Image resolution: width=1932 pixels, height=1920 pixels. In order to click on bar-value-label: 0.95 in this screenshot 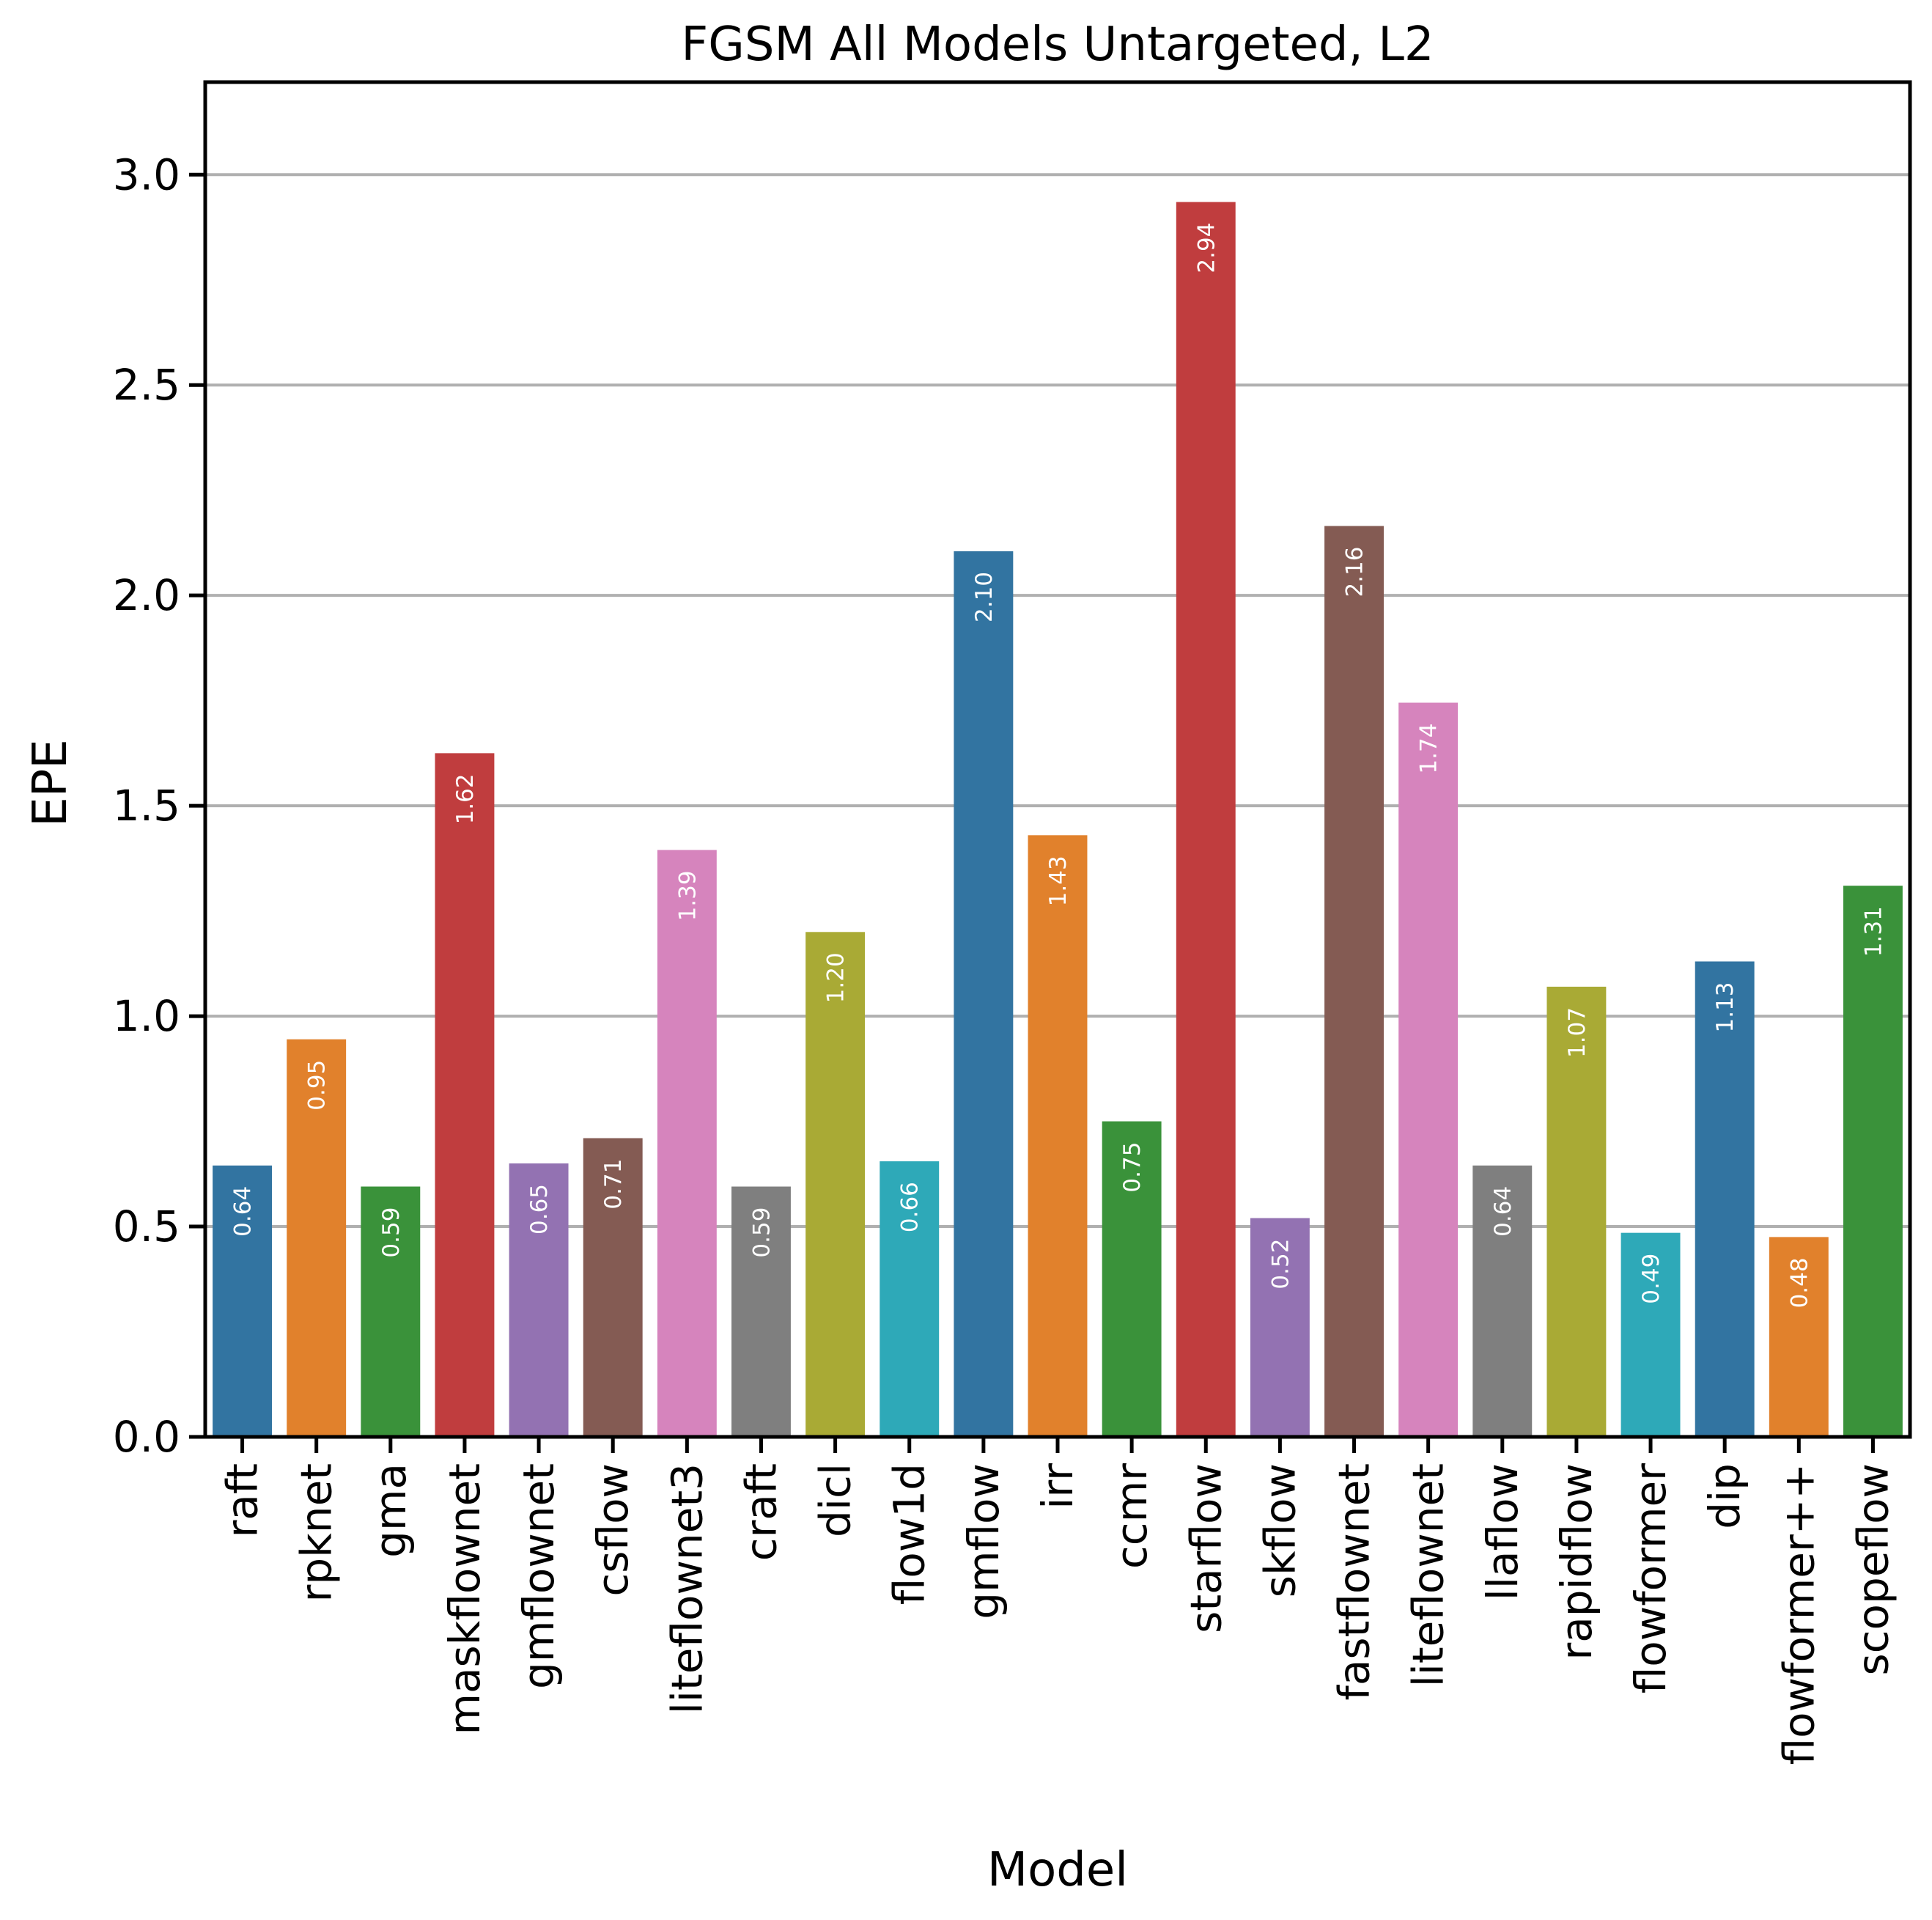, I will do `click(317, 1085)`.